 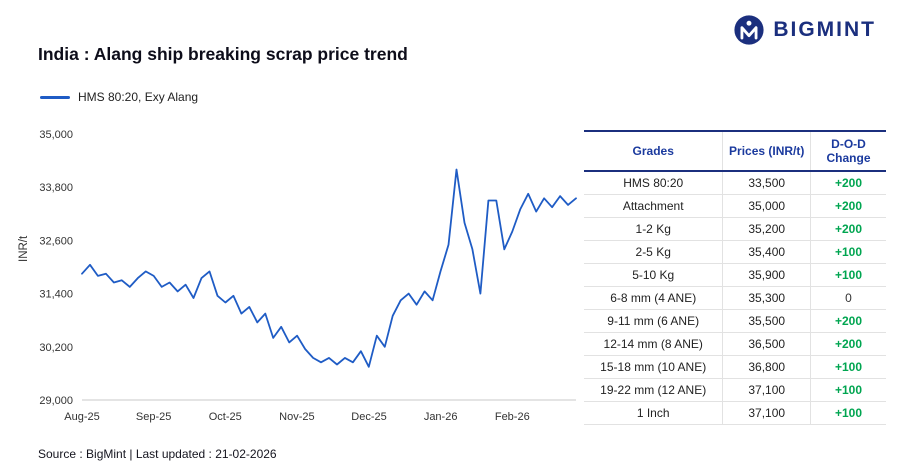 What do you see at coordinates (749, 30) in the screenshot?
I see `bigmint-logo-icon` at bounding box center [749, 30].